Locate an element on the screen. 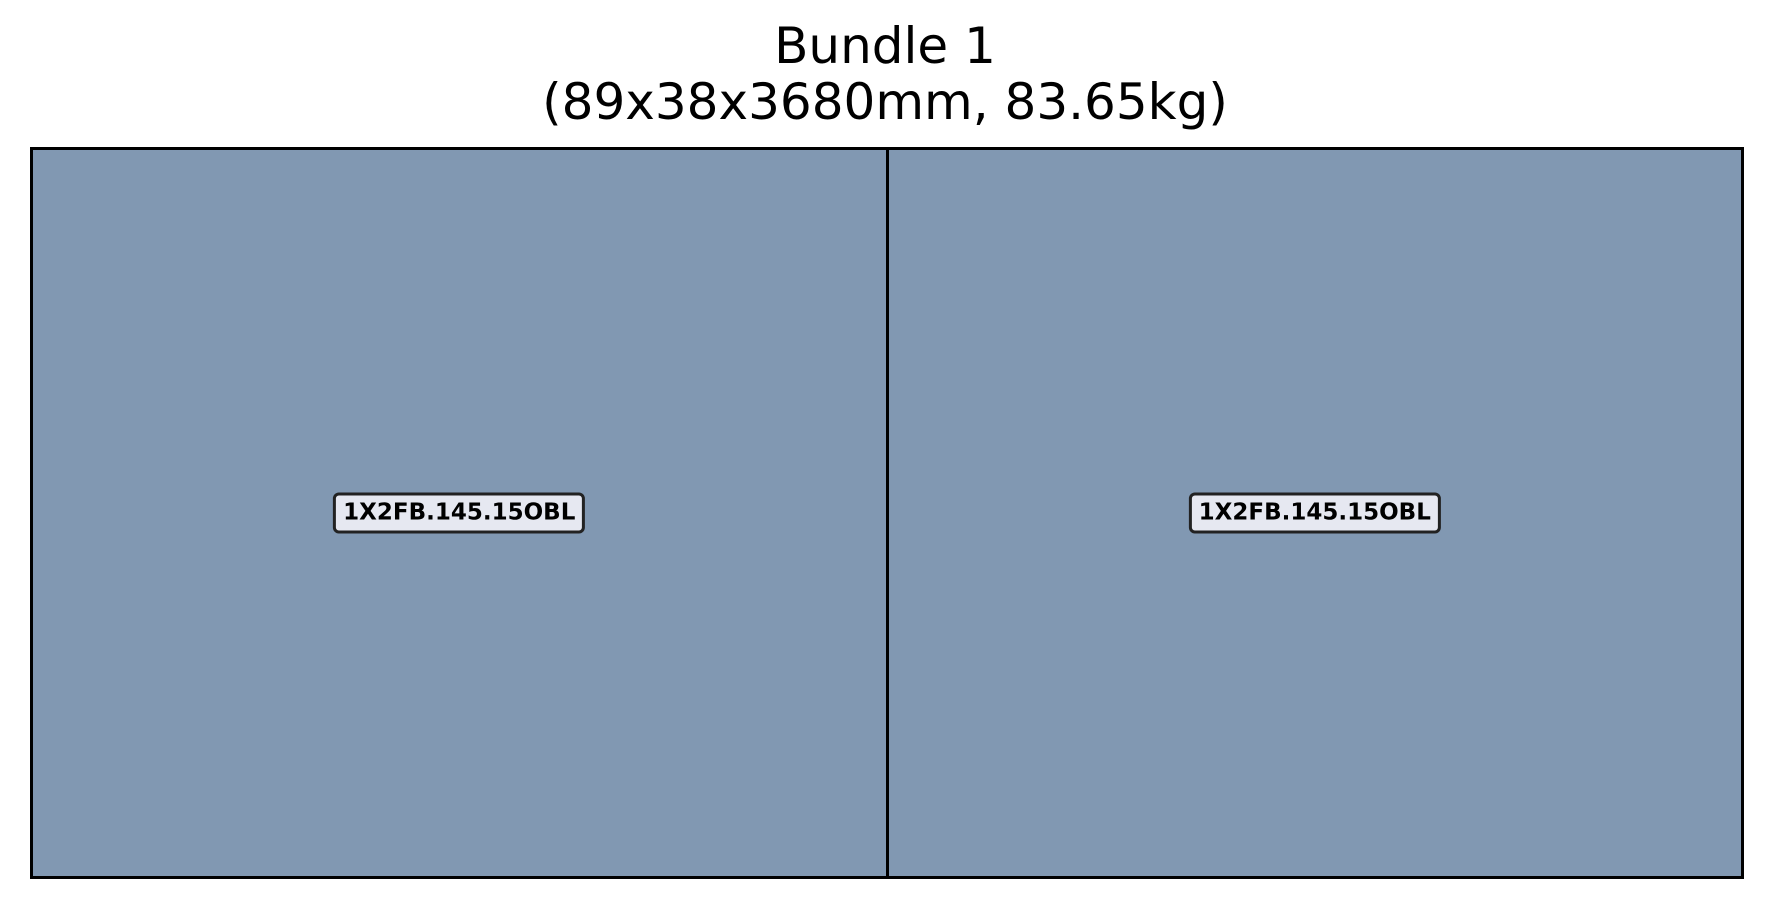 The image size is (1770, 911). bundle-name: Bundle 1 is located at coordinates (885, 46).